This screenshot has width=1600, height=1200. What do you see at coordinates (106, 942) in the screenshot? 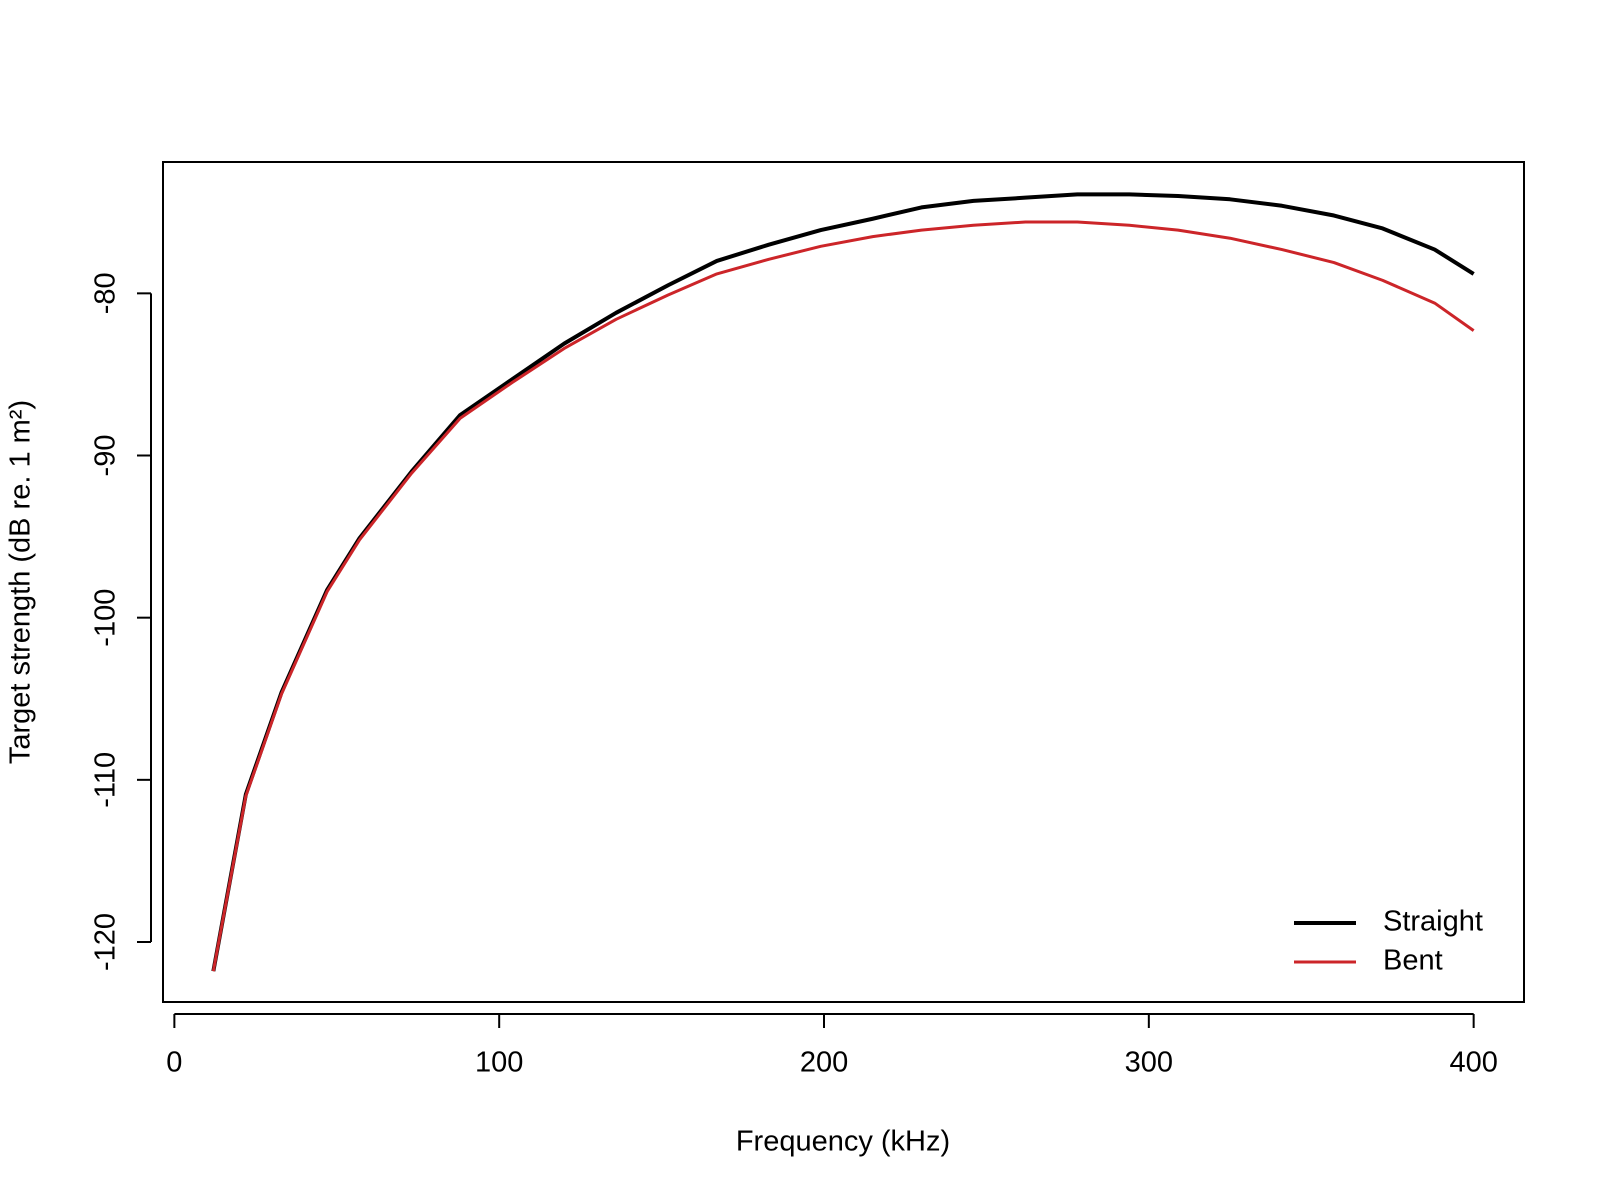
I see `y-tick-label: -120` at bounding box center [106, 942].